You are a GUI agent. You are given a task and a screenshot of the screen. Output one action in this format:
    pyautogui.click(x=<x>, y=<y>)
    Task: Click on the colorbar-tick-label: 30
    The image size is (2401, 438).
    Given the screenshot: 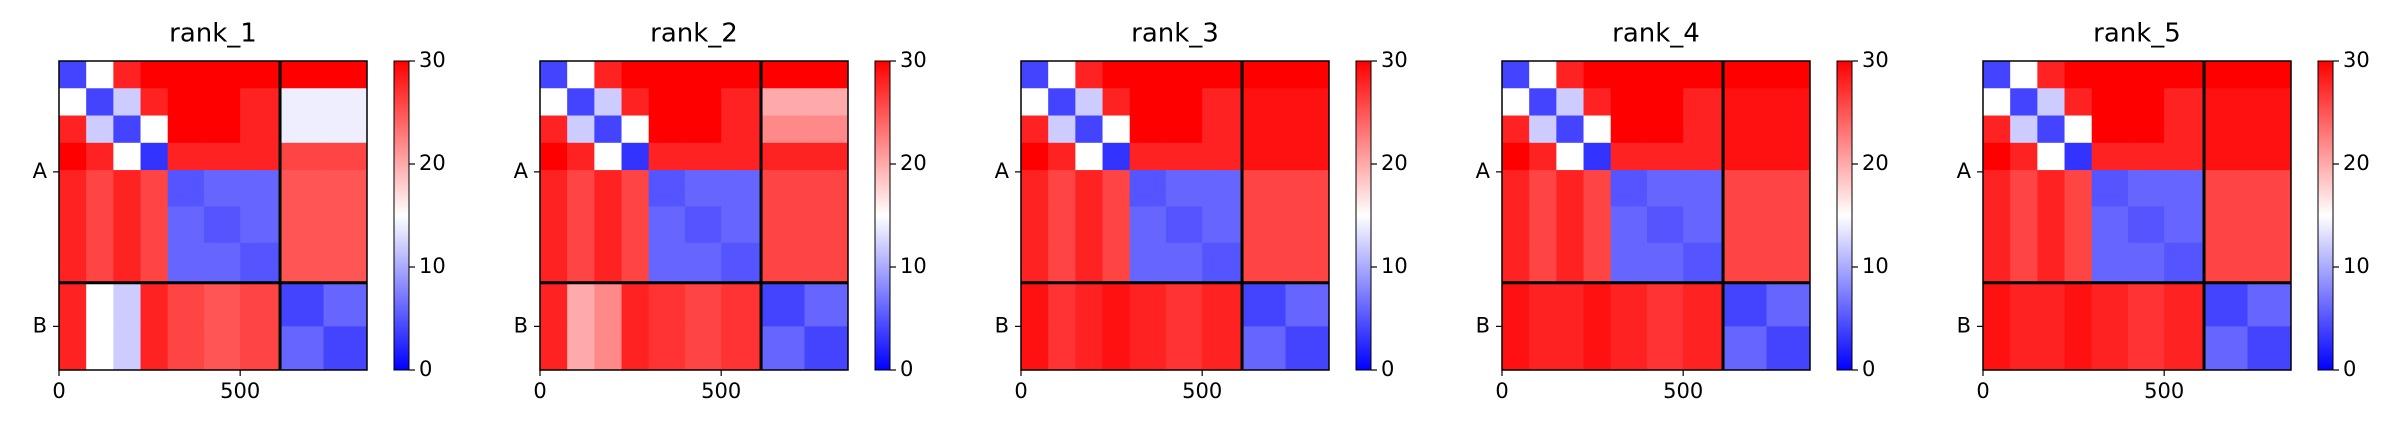 What is the action you would take?
    pyautogui.click(x=1875, y=60)
    